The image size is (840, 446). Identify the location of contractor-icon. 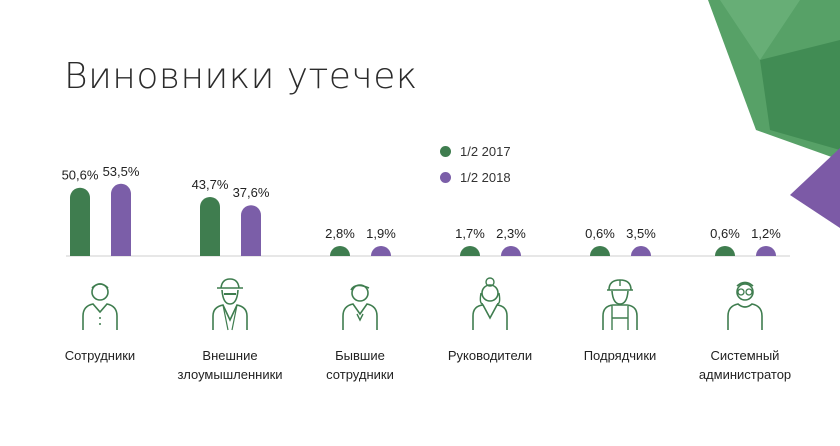
(620, 304).